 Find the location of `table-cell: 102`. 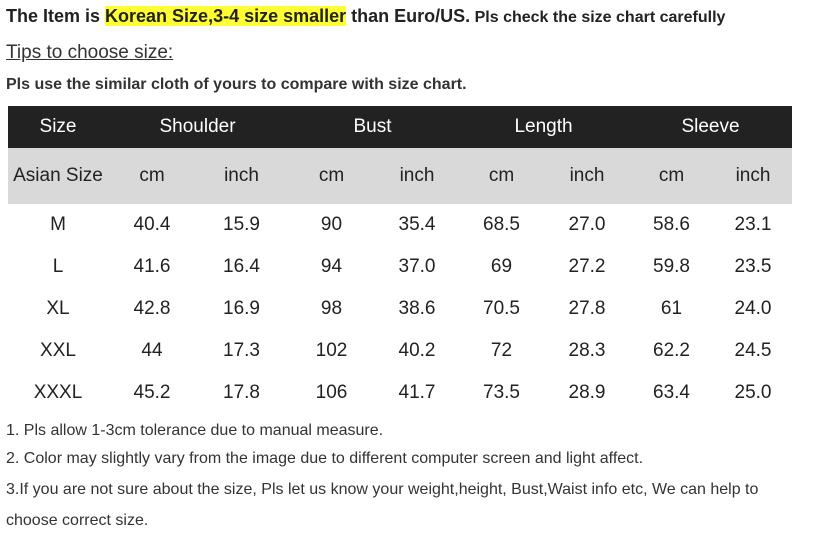

table-cell: 102 is located at coordinates (331, 350).